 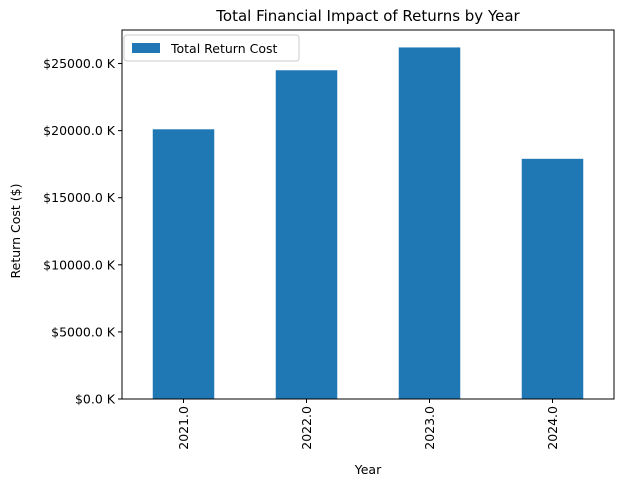 I want to click on legend-frame, so click(x=211, y=48).